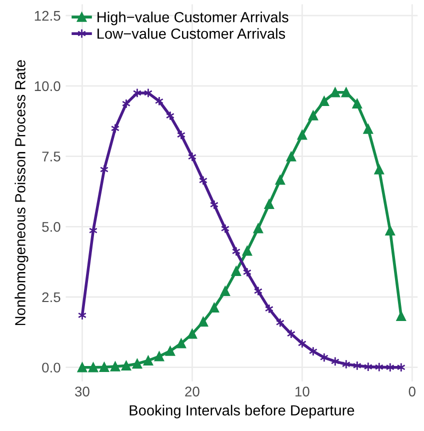  What do you see at coordinates (82, 391) in the screenshot?
I see `x-tick-label: 30` at bounding box center [82, 391].